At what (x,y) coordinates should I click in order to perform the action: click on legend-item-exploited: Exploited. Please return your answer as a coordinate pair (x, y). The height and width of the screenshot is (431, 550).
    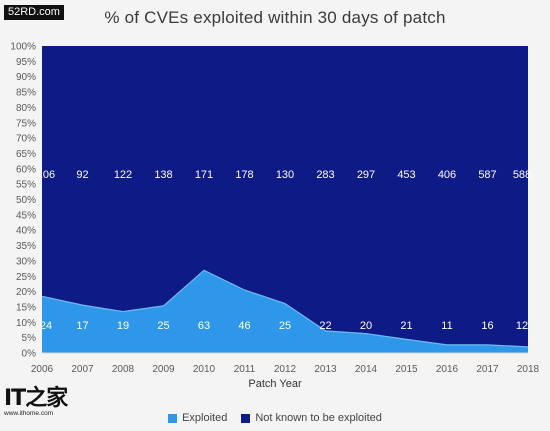
    Looking at the image, I should click on (197, 418).